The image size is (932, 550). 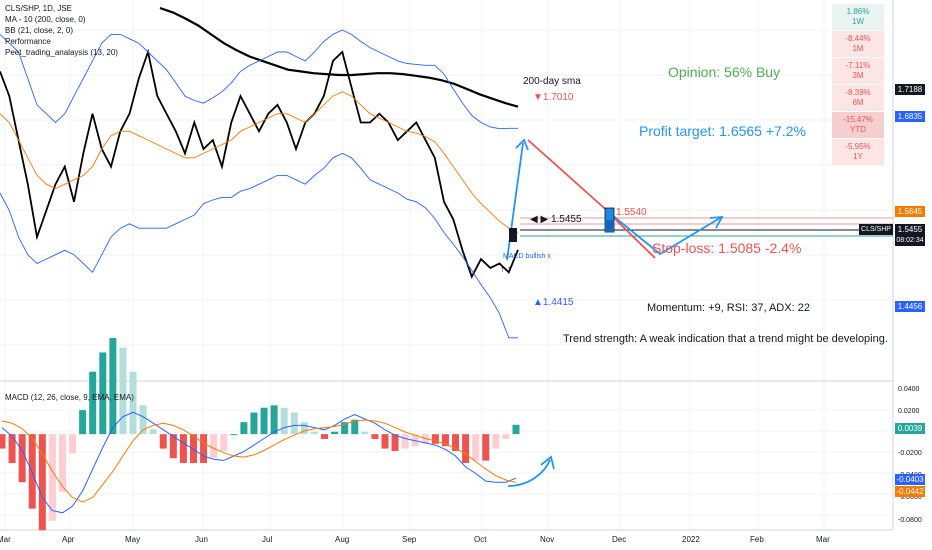 I want to click on macd-tag: -0.0403, so click(x=910, y=479).